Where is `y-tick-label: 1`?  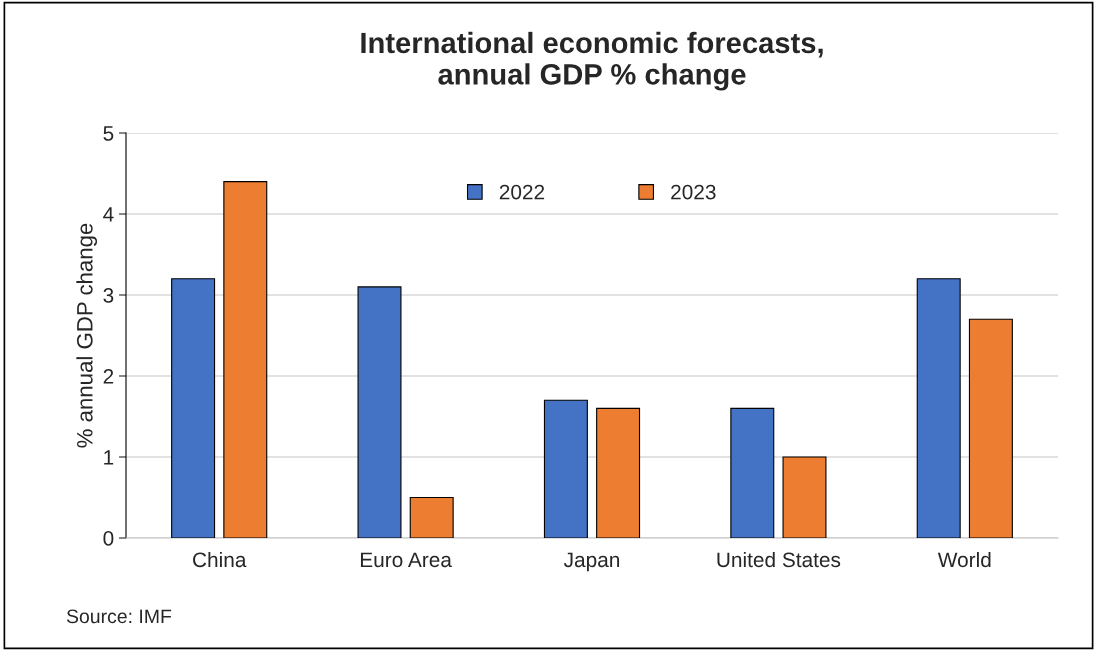
y-tick-label: 1 is located at coordinates (109, 457).